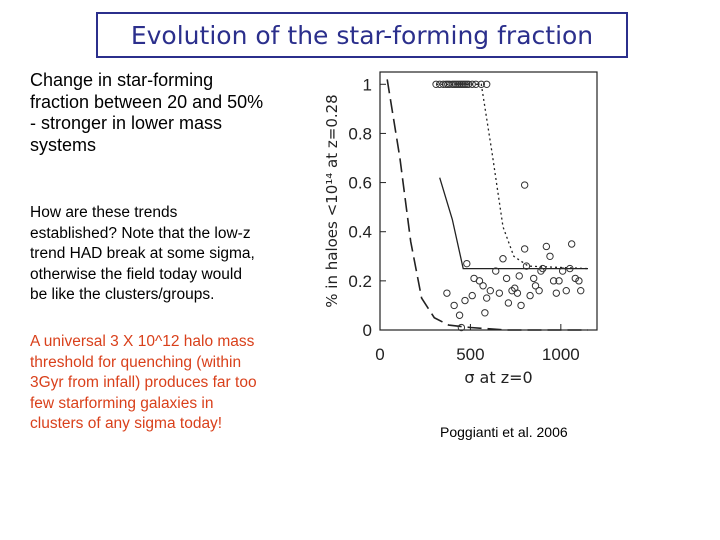 Image resolution: width=720 pixels, height=540 pixels. Describe the element at coordinates (332, 200) in the screenshot. I see `y-axis-label: % in haloes <10¹⁴ at z=0.28` at that location.